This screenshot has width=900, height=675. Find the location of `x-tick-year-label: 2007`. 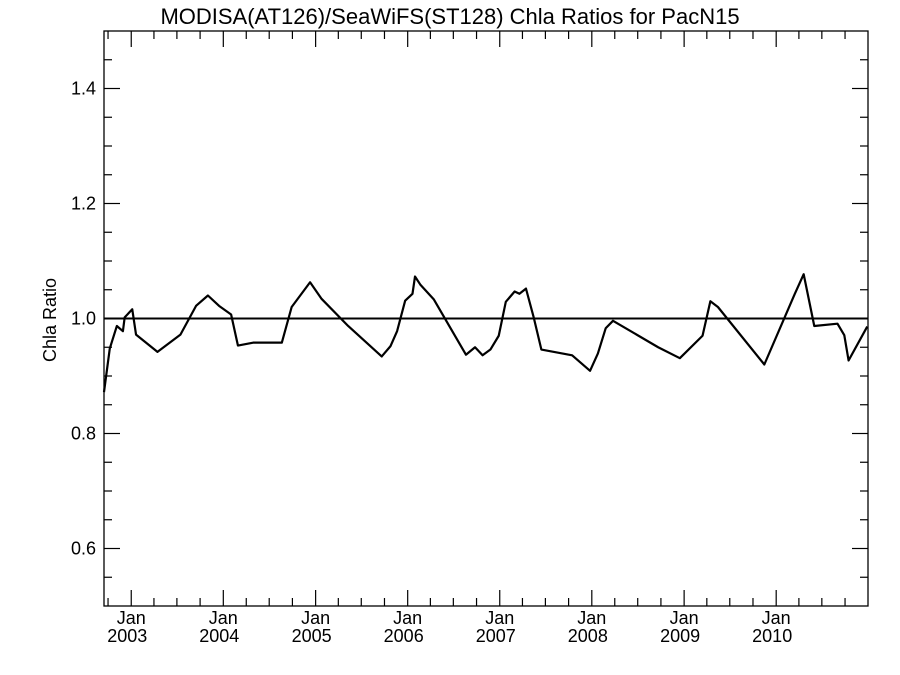

x-tick-year-label: 2007 is located at coordinates (496, 636).